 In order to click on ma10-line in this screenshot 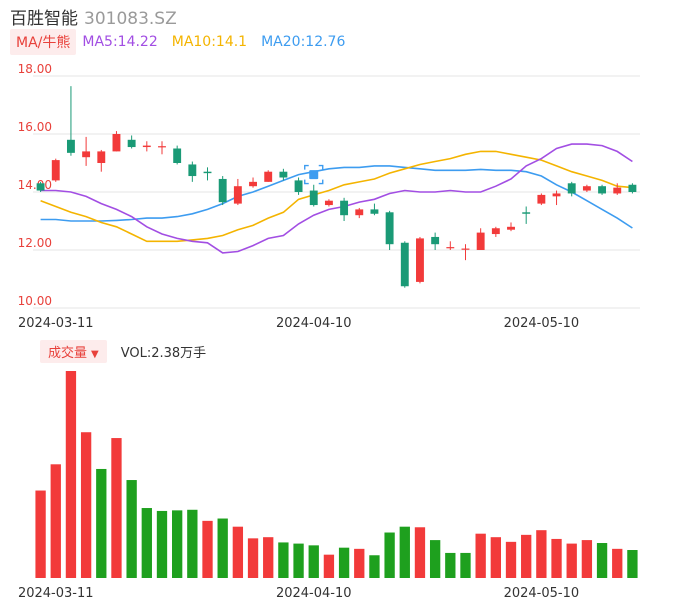, I will do `click(336, 196)`.